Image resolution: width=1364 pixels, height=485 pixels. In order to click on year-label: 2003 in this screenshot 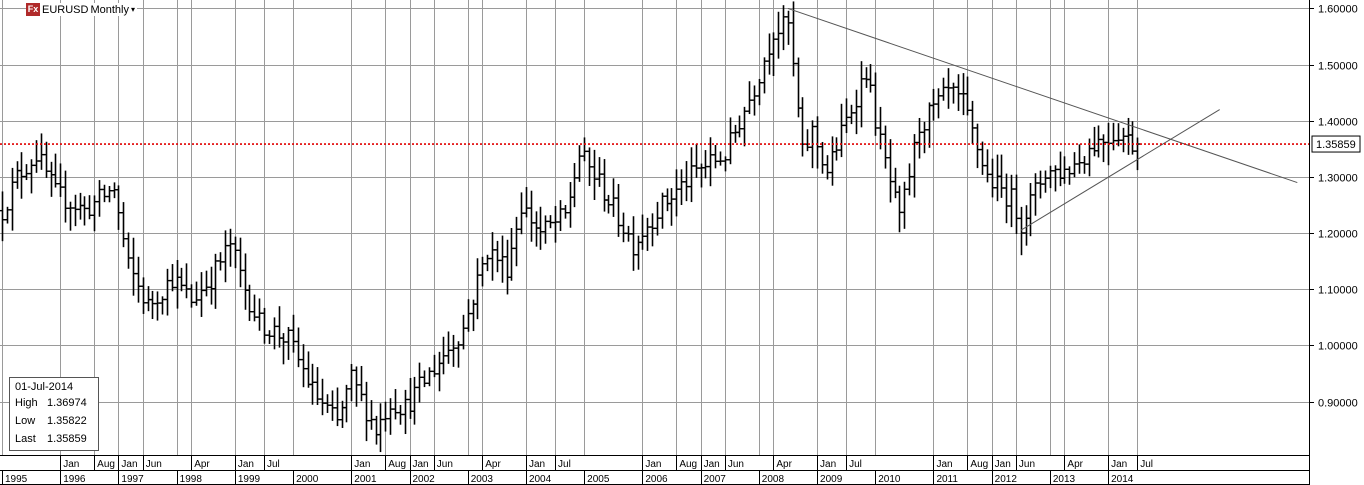, I will do `click(482, 479)`.